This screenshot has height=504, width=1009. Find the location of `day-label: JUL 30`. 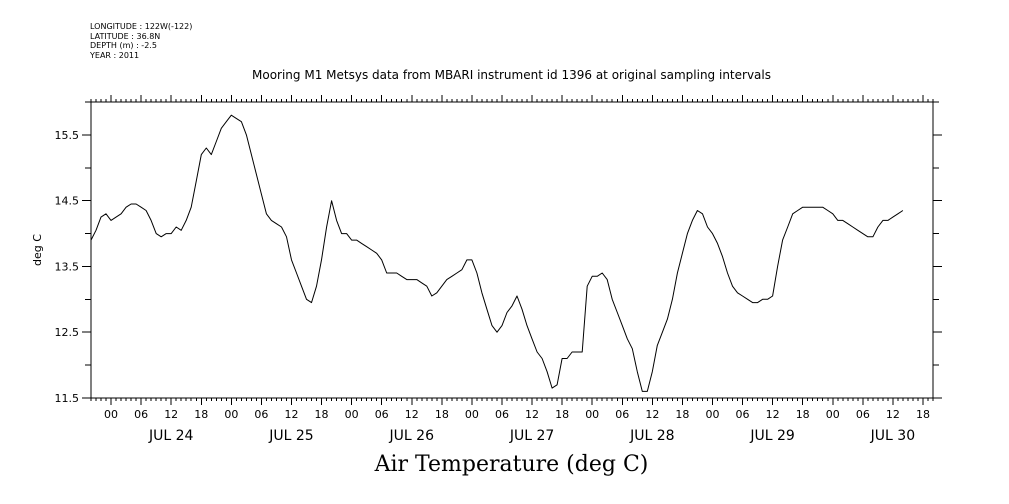

day-label: JUL 30 is located at coordinates (892, 436).